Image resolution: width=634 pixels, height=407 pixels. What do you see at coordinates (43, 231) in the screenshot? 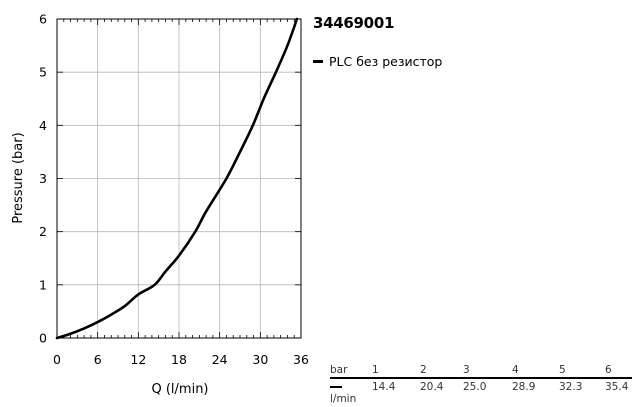
I see `y-tick-label: 2` at bounding box center [43, 231].